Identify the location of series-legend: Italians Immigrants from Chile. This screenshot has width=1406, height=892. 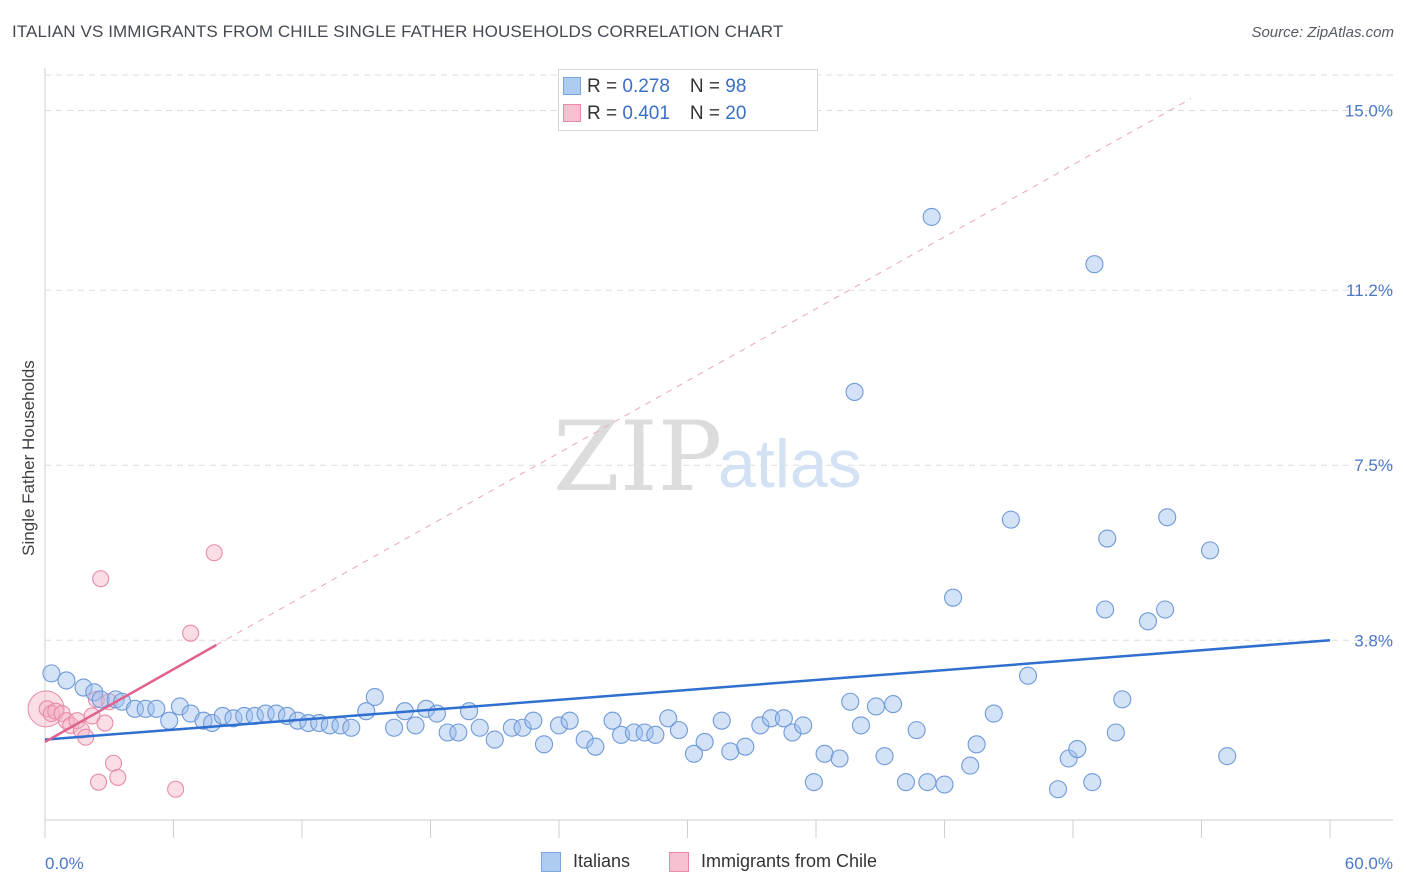
(703, 864).